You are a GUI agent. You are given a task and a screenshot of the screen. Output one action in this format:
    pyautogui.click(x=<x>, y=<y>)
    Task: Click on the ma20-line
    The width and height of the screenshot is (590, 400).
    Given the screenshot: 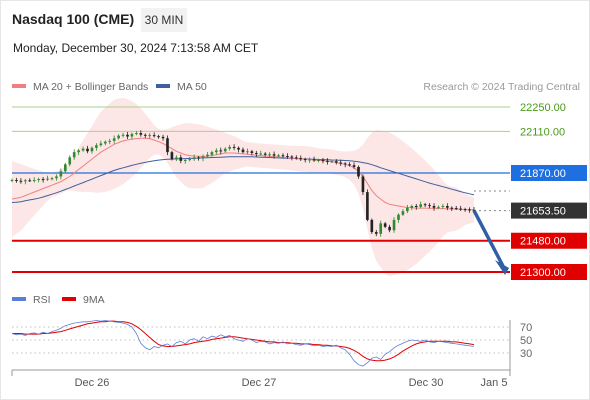 What is the action you would take?
    pyautogui.click(x=243, y=174)
    